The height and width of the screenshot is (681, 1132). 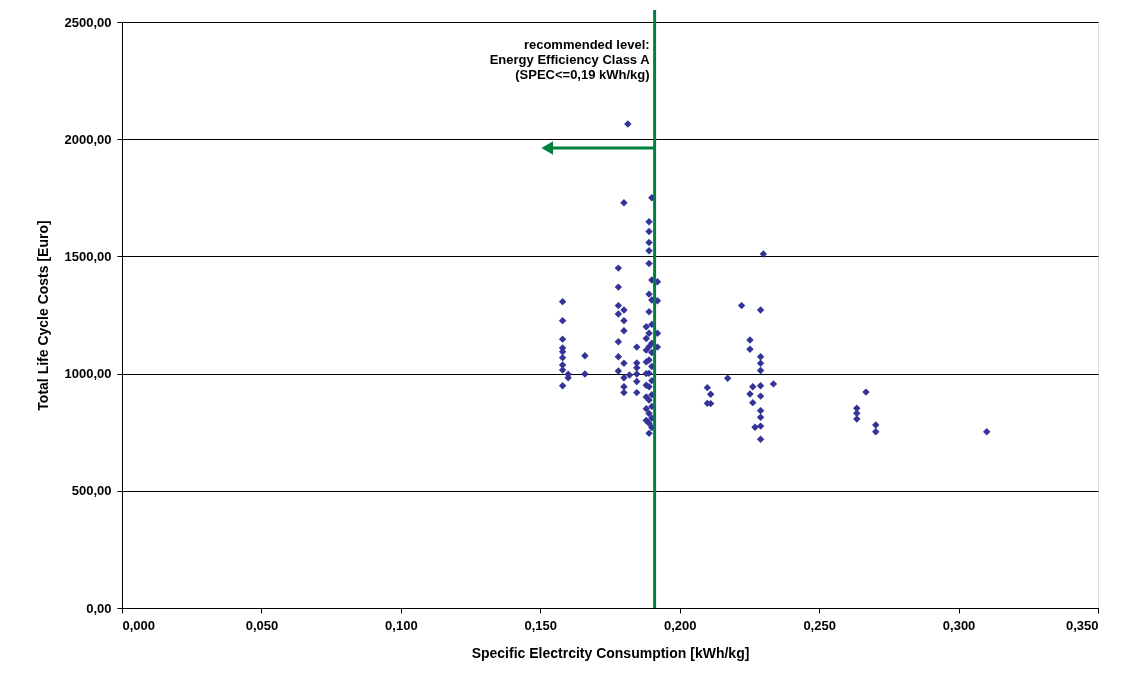 I want to click on x-tick-label: 0,000, so click(x=139, y=625).